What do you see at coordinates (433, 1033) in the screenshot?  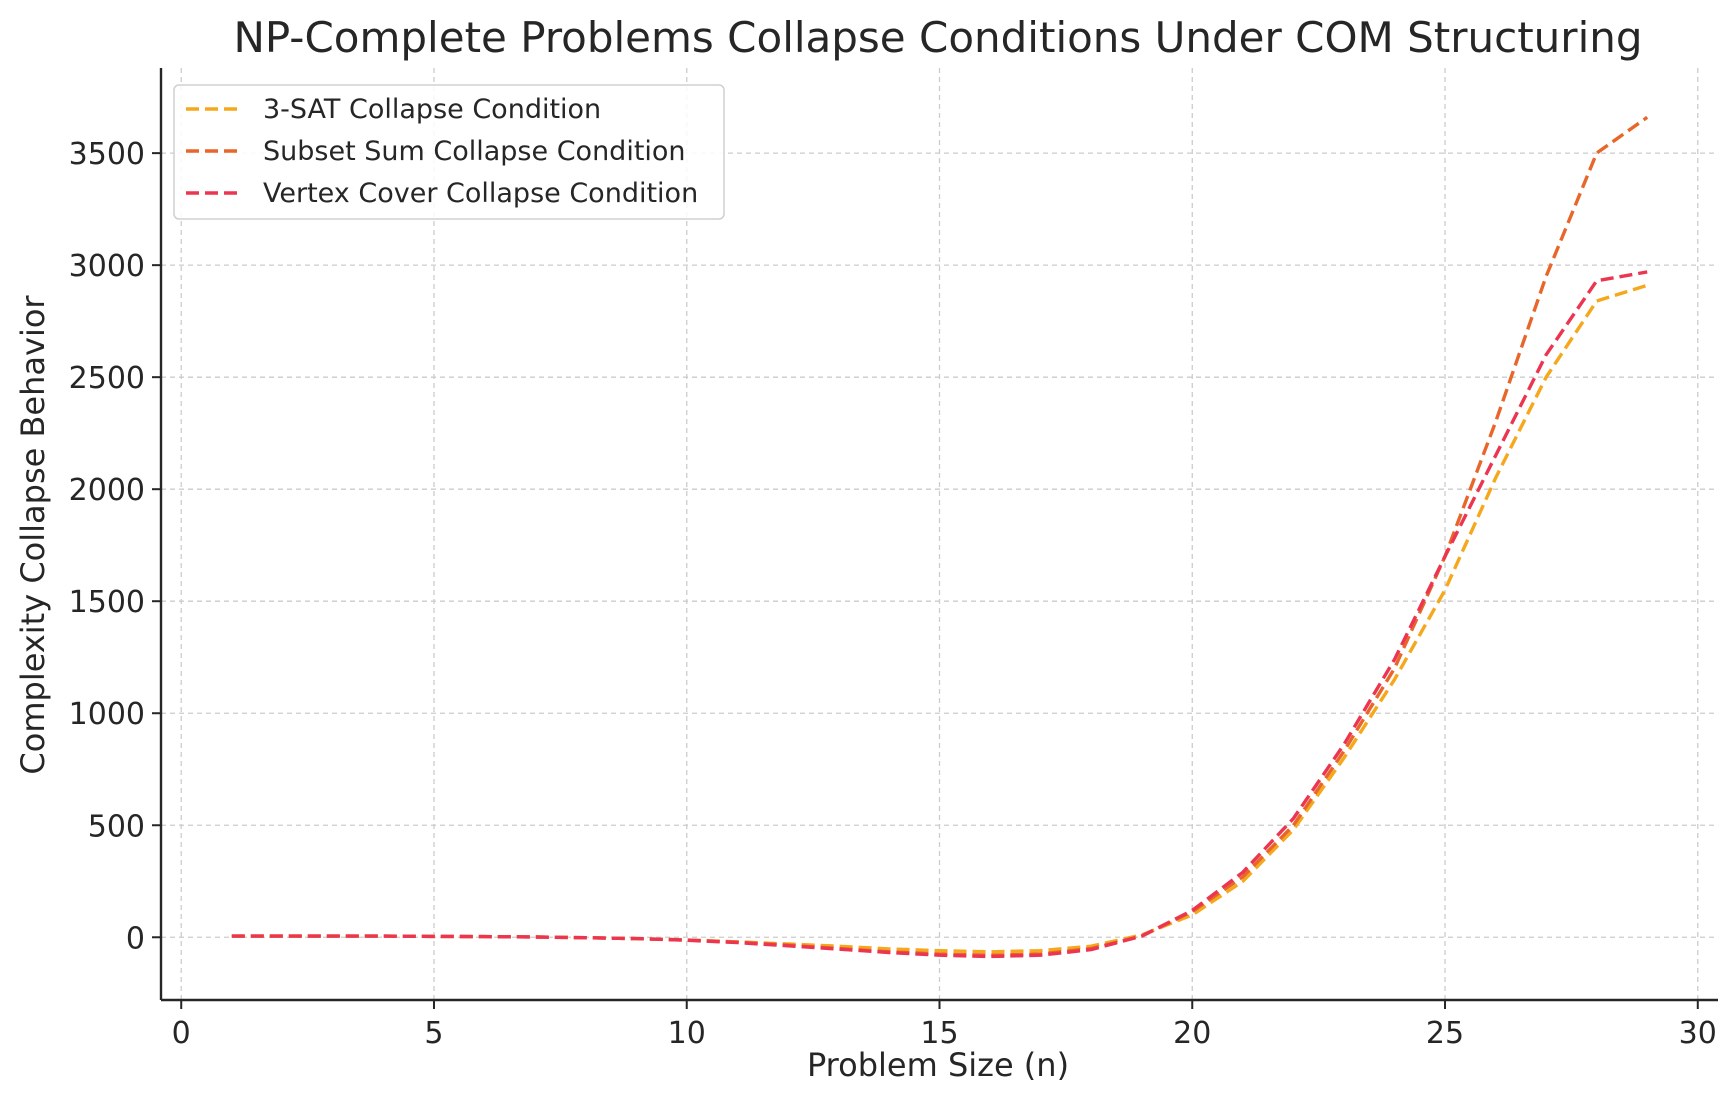 I see `x-tick-label: 5` at bounding box center [433, 1033].